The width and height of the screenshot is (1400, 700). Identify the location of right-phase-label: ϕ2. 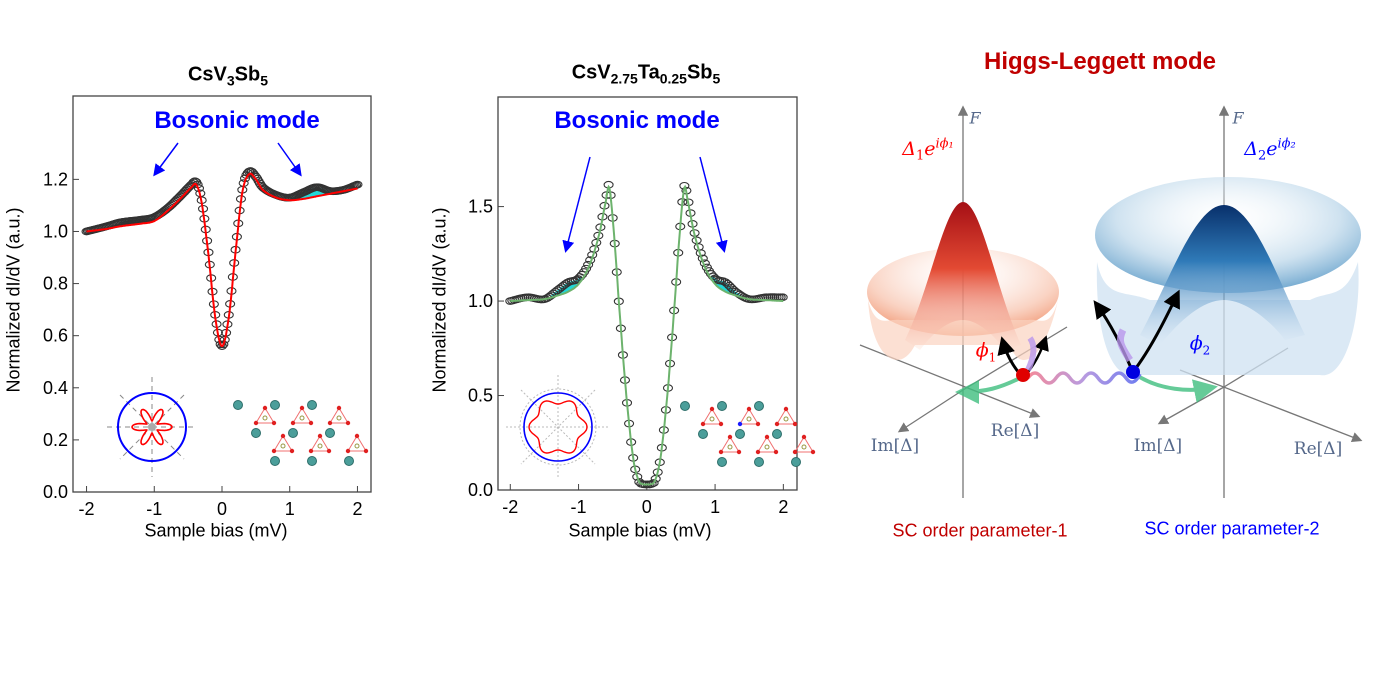
(1200, 345).